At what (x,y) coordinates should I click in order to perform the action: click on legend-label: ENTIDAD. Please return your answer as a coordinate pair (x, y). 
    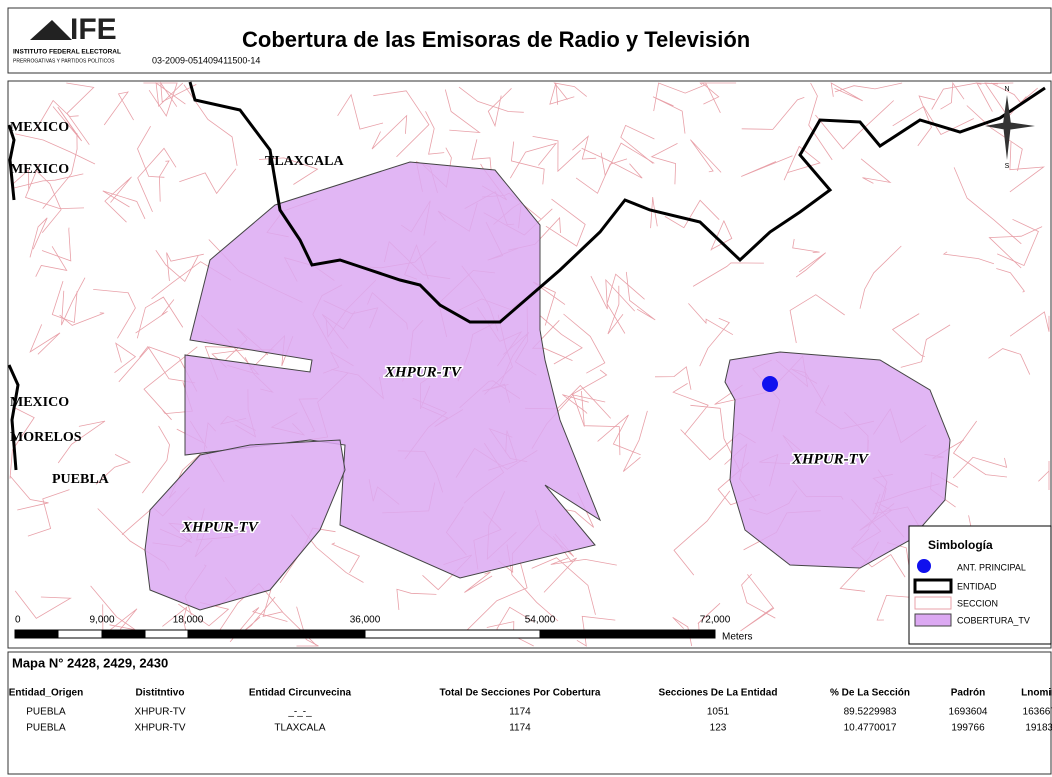
    Looking at the image, I should click on (977, 586).